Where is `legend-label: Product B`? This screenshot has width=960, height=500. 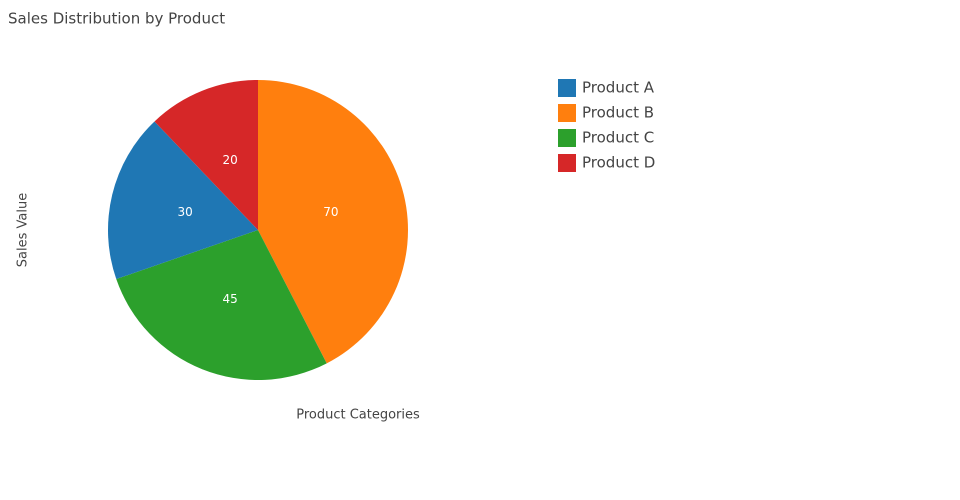 legend-label: Product B is located at coordinates (618, 113).